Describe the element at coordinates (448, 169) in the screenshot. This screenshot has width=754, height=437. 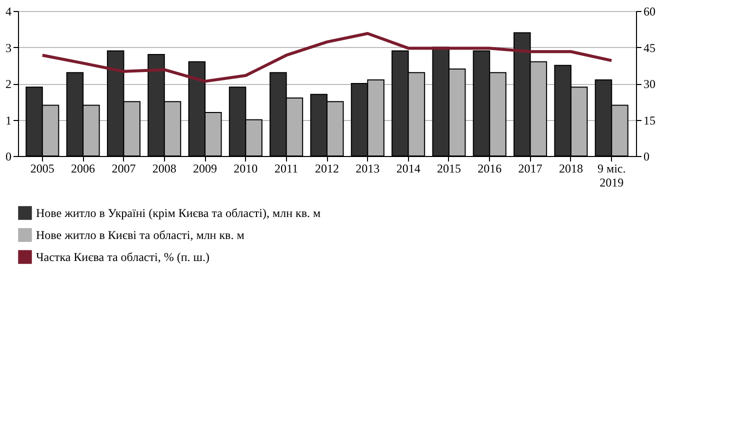
I see `x-tick-label: 2015` at that location.